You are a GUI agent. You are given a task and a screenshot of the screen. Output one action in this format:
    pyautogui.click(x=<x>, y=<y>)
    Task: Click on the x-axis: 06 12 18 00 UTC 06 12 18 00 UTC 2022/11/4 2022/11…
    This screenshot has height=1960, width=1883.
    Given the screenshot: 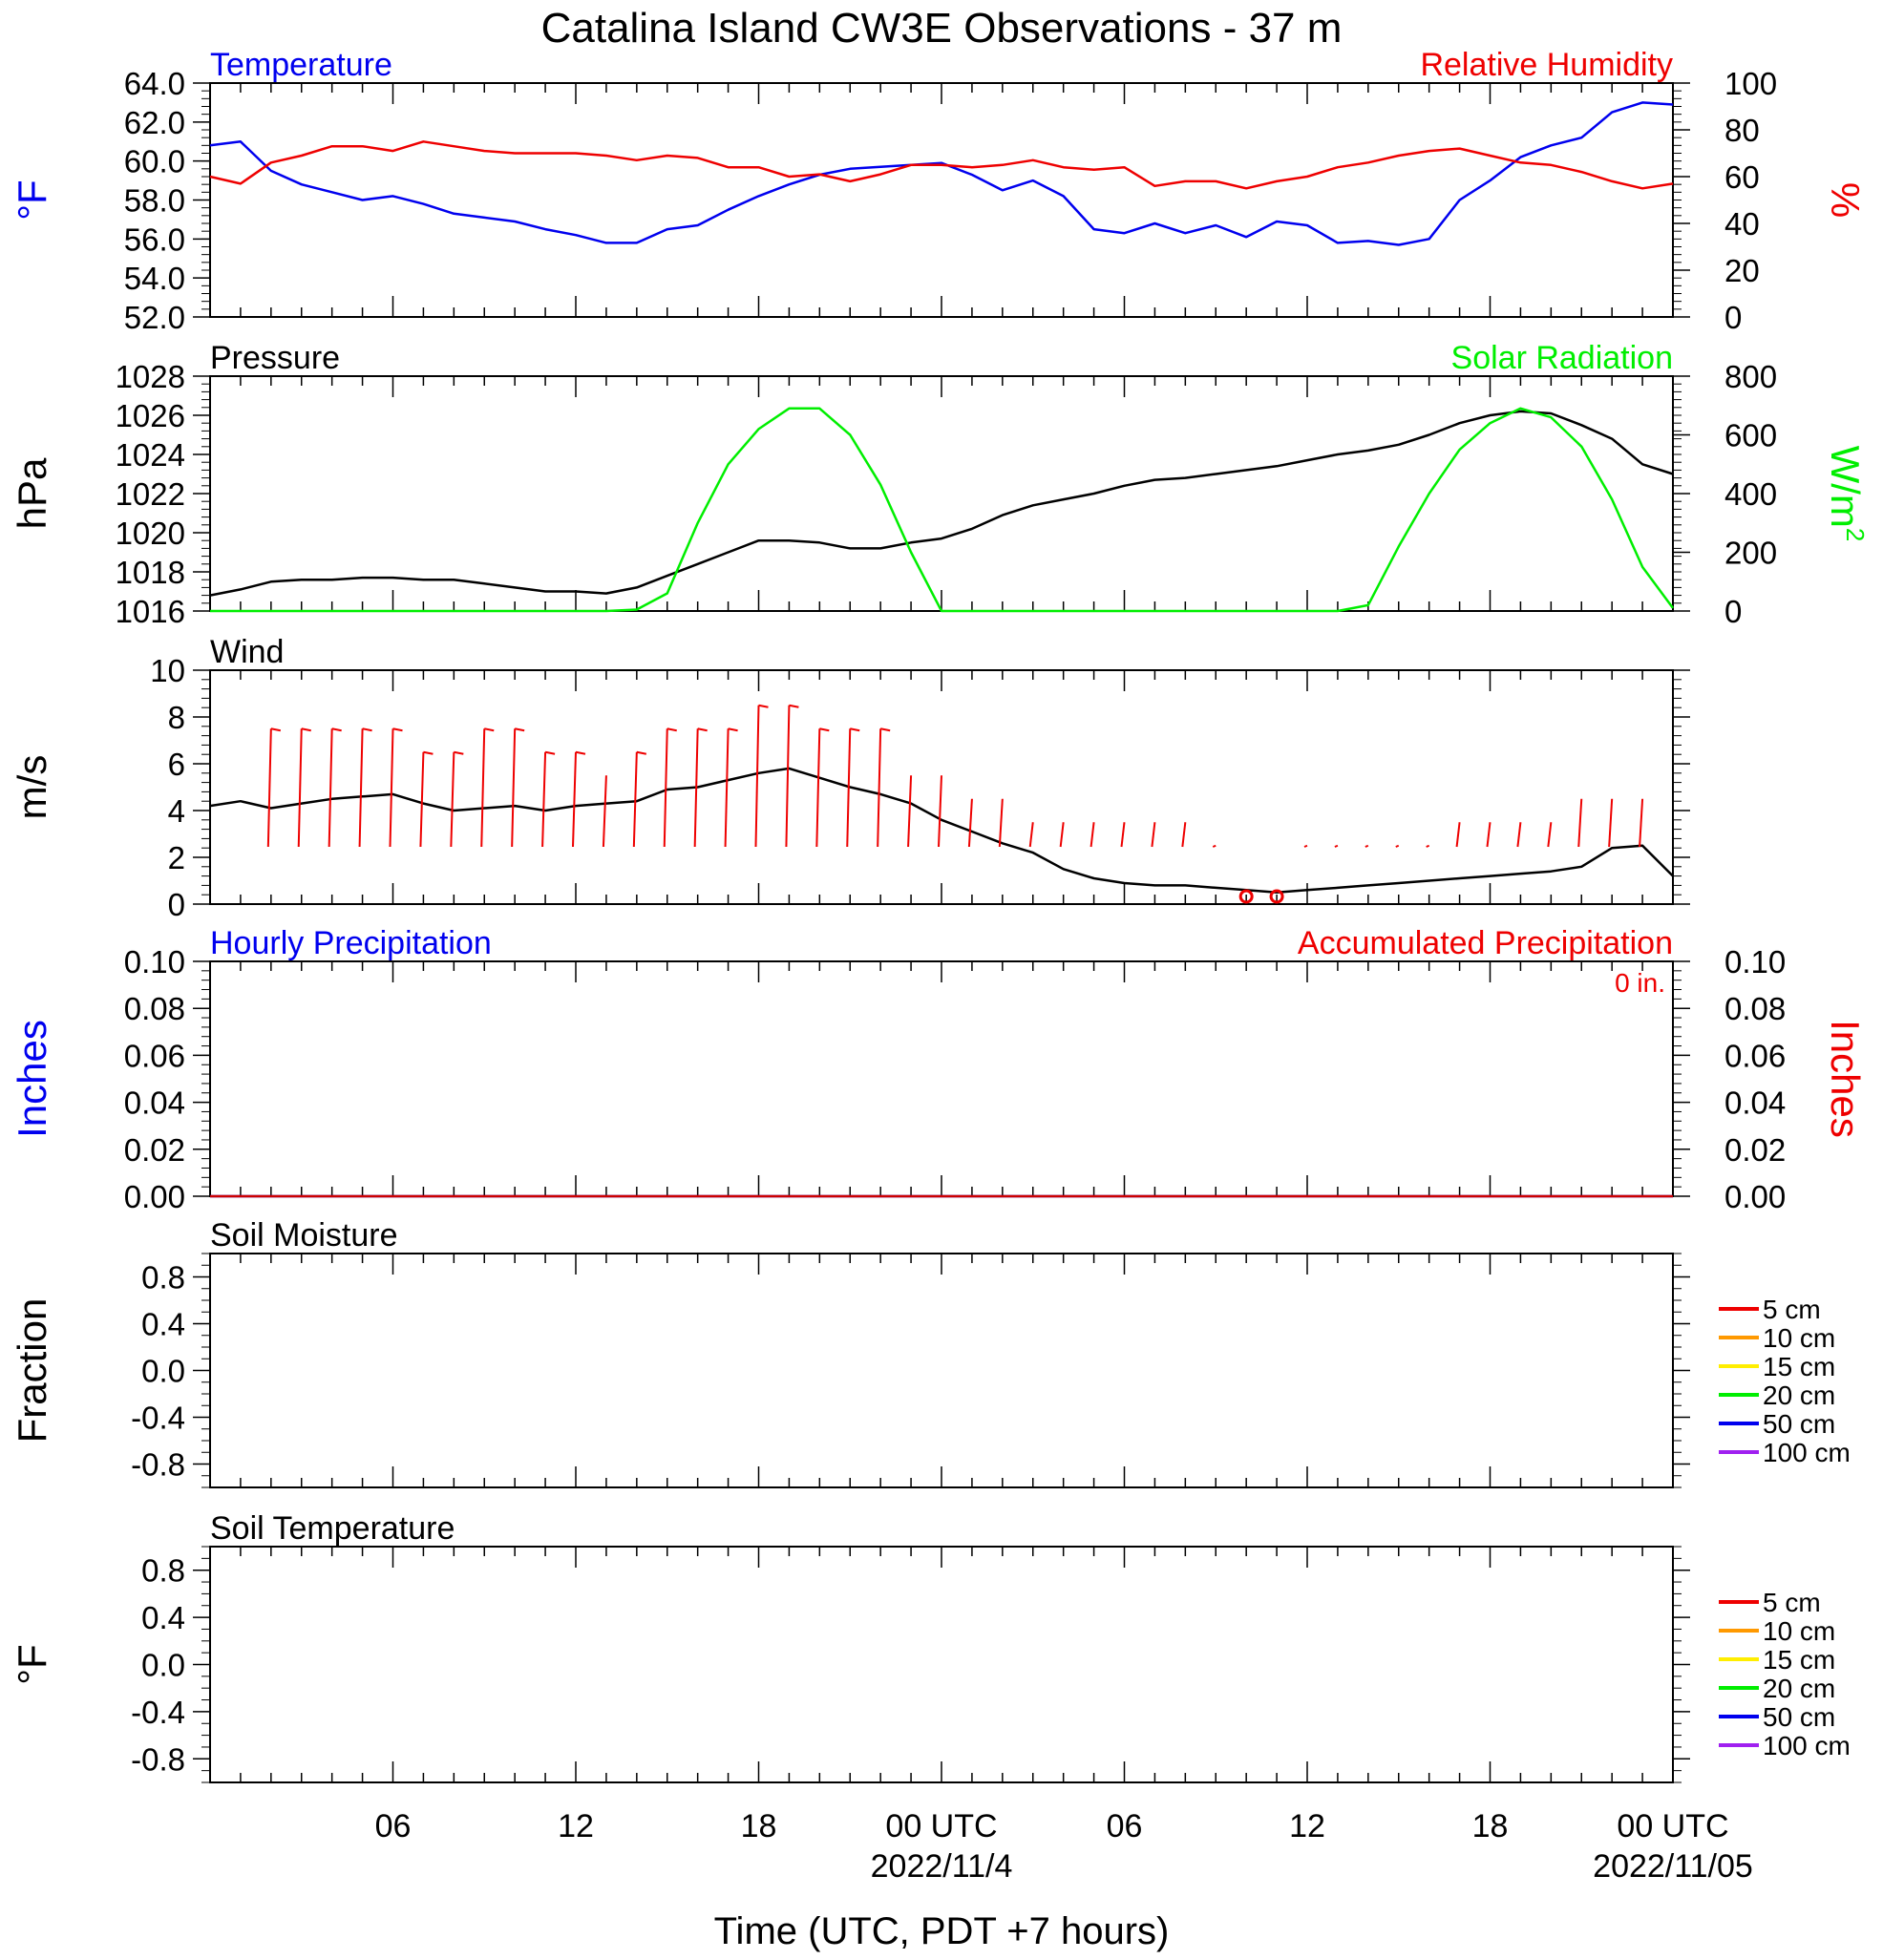 What is the action you would take?
    pyautogui.click(x=1064, y=1846)
    